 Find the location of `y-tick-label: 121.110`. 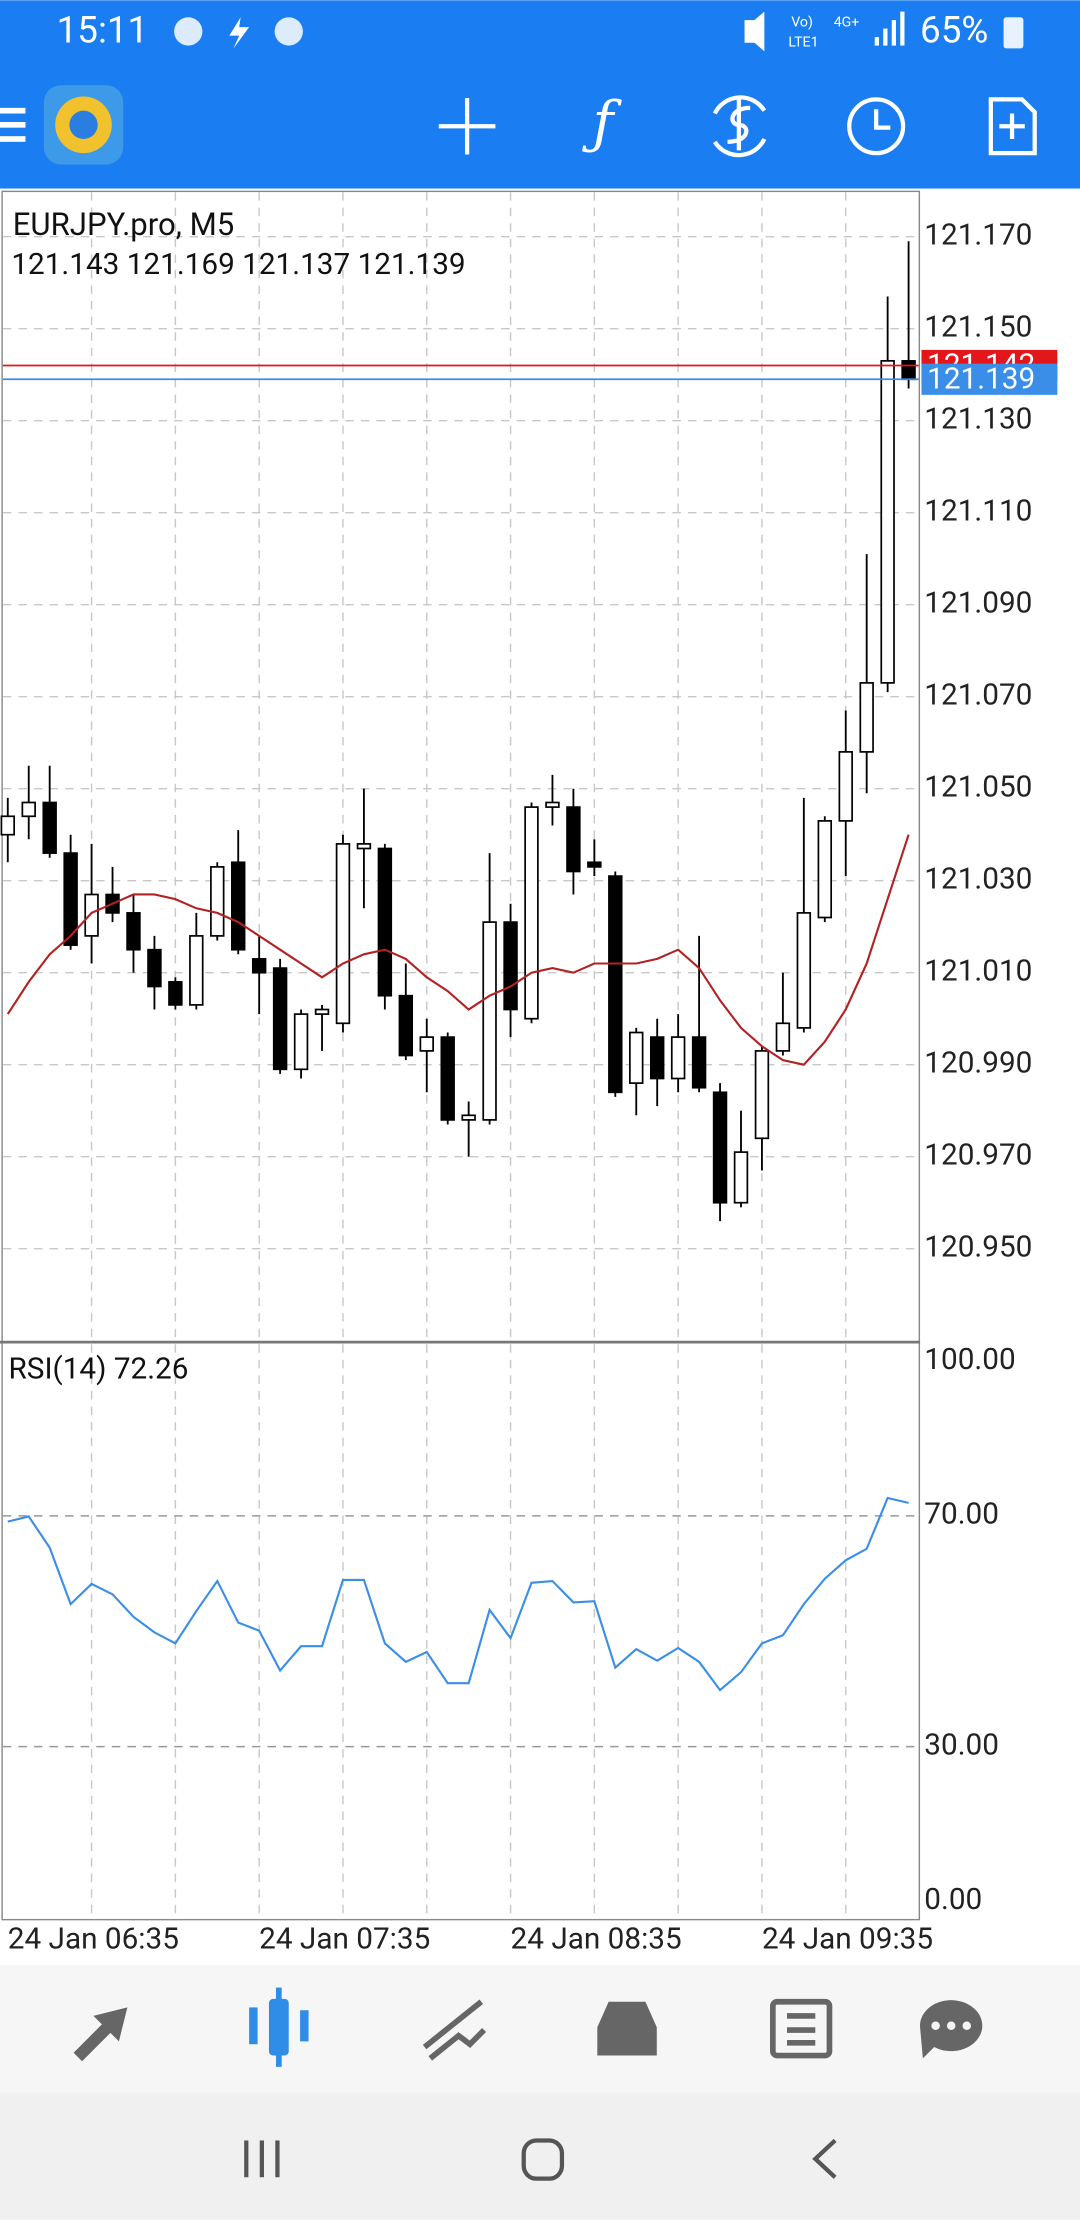

y-tick-label: 121.110 is located at coordinates (978, 511).